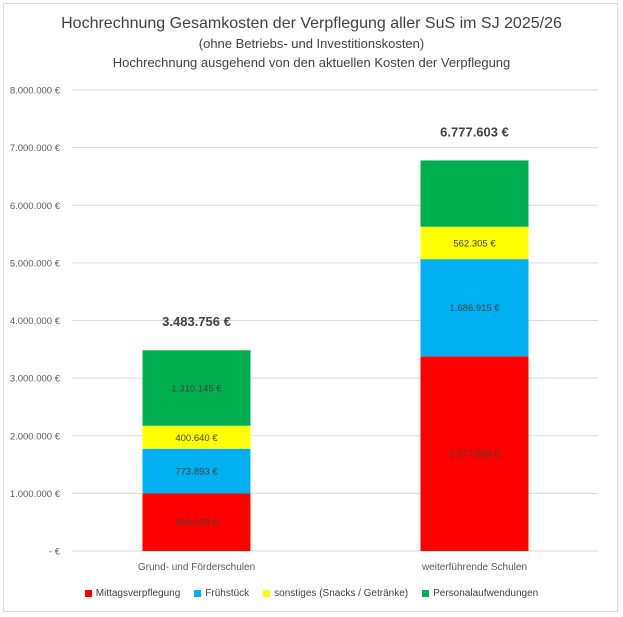 Image resolution: width=623 pixels, height=617 pixels. What do you see at coordinates (267, 593) in the screenshot?
I see `legend-swatch-sonstiges` at bounding box center [267, 593].